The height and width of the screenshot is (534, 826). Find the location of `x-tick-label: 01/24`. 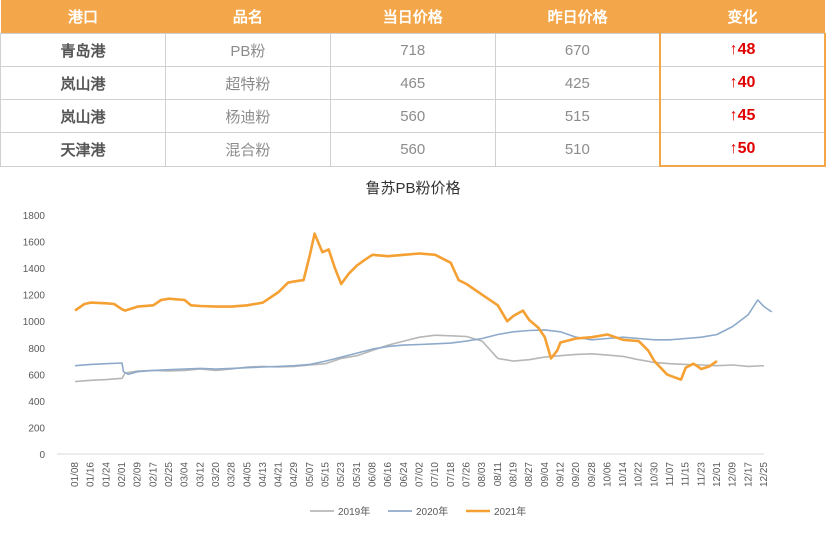

x-tick-label: 01/24 is located at coordinates (106, 474).